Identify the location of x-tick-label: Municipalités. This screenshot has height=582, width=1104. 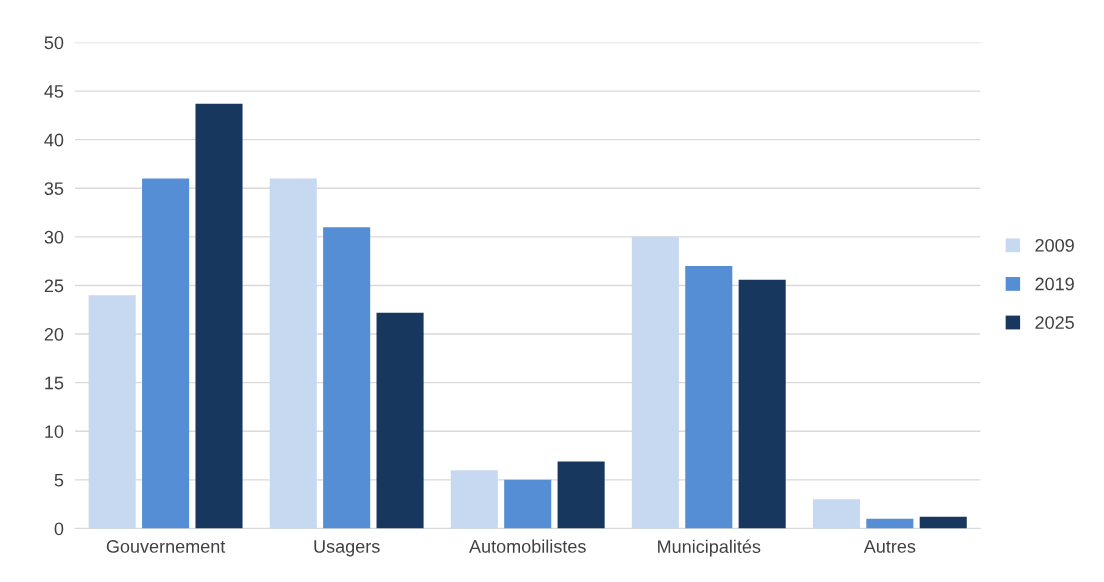
(709, 548).